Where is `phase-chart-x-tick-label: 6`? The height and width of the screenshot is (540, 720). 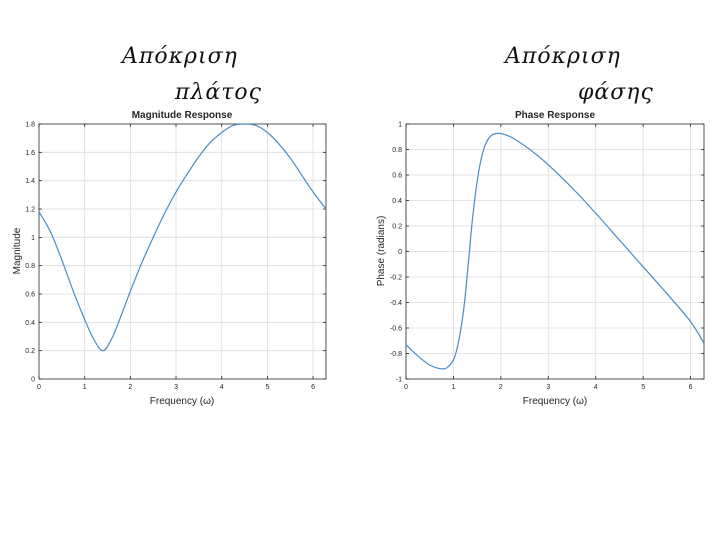
phase-chart-x-tick-label: 6 is located at coordinates (691, 387).